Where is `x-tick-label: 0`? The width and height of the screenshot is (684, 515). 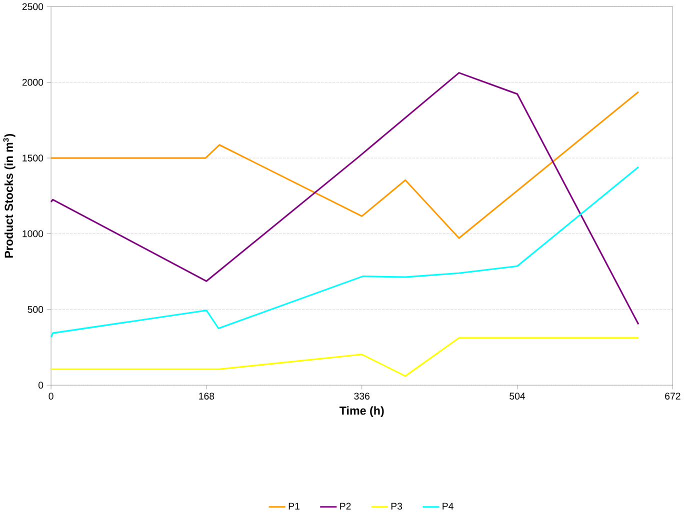 x-tick-label: 0 is located at coordinates (51, 396).